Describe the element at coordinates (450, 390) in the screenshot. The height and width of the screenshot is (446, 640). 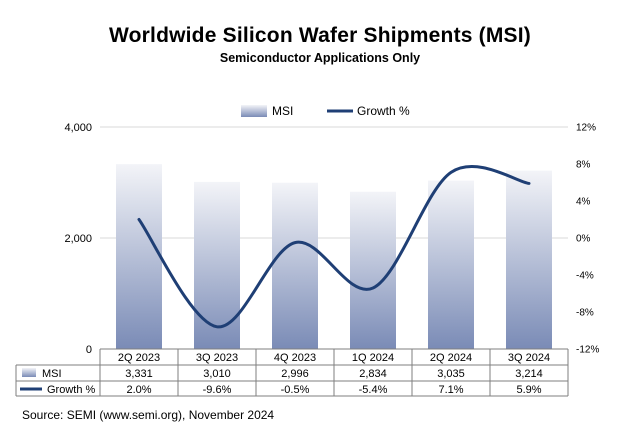
I see `table-cell-growth: 7.1%` at that location.